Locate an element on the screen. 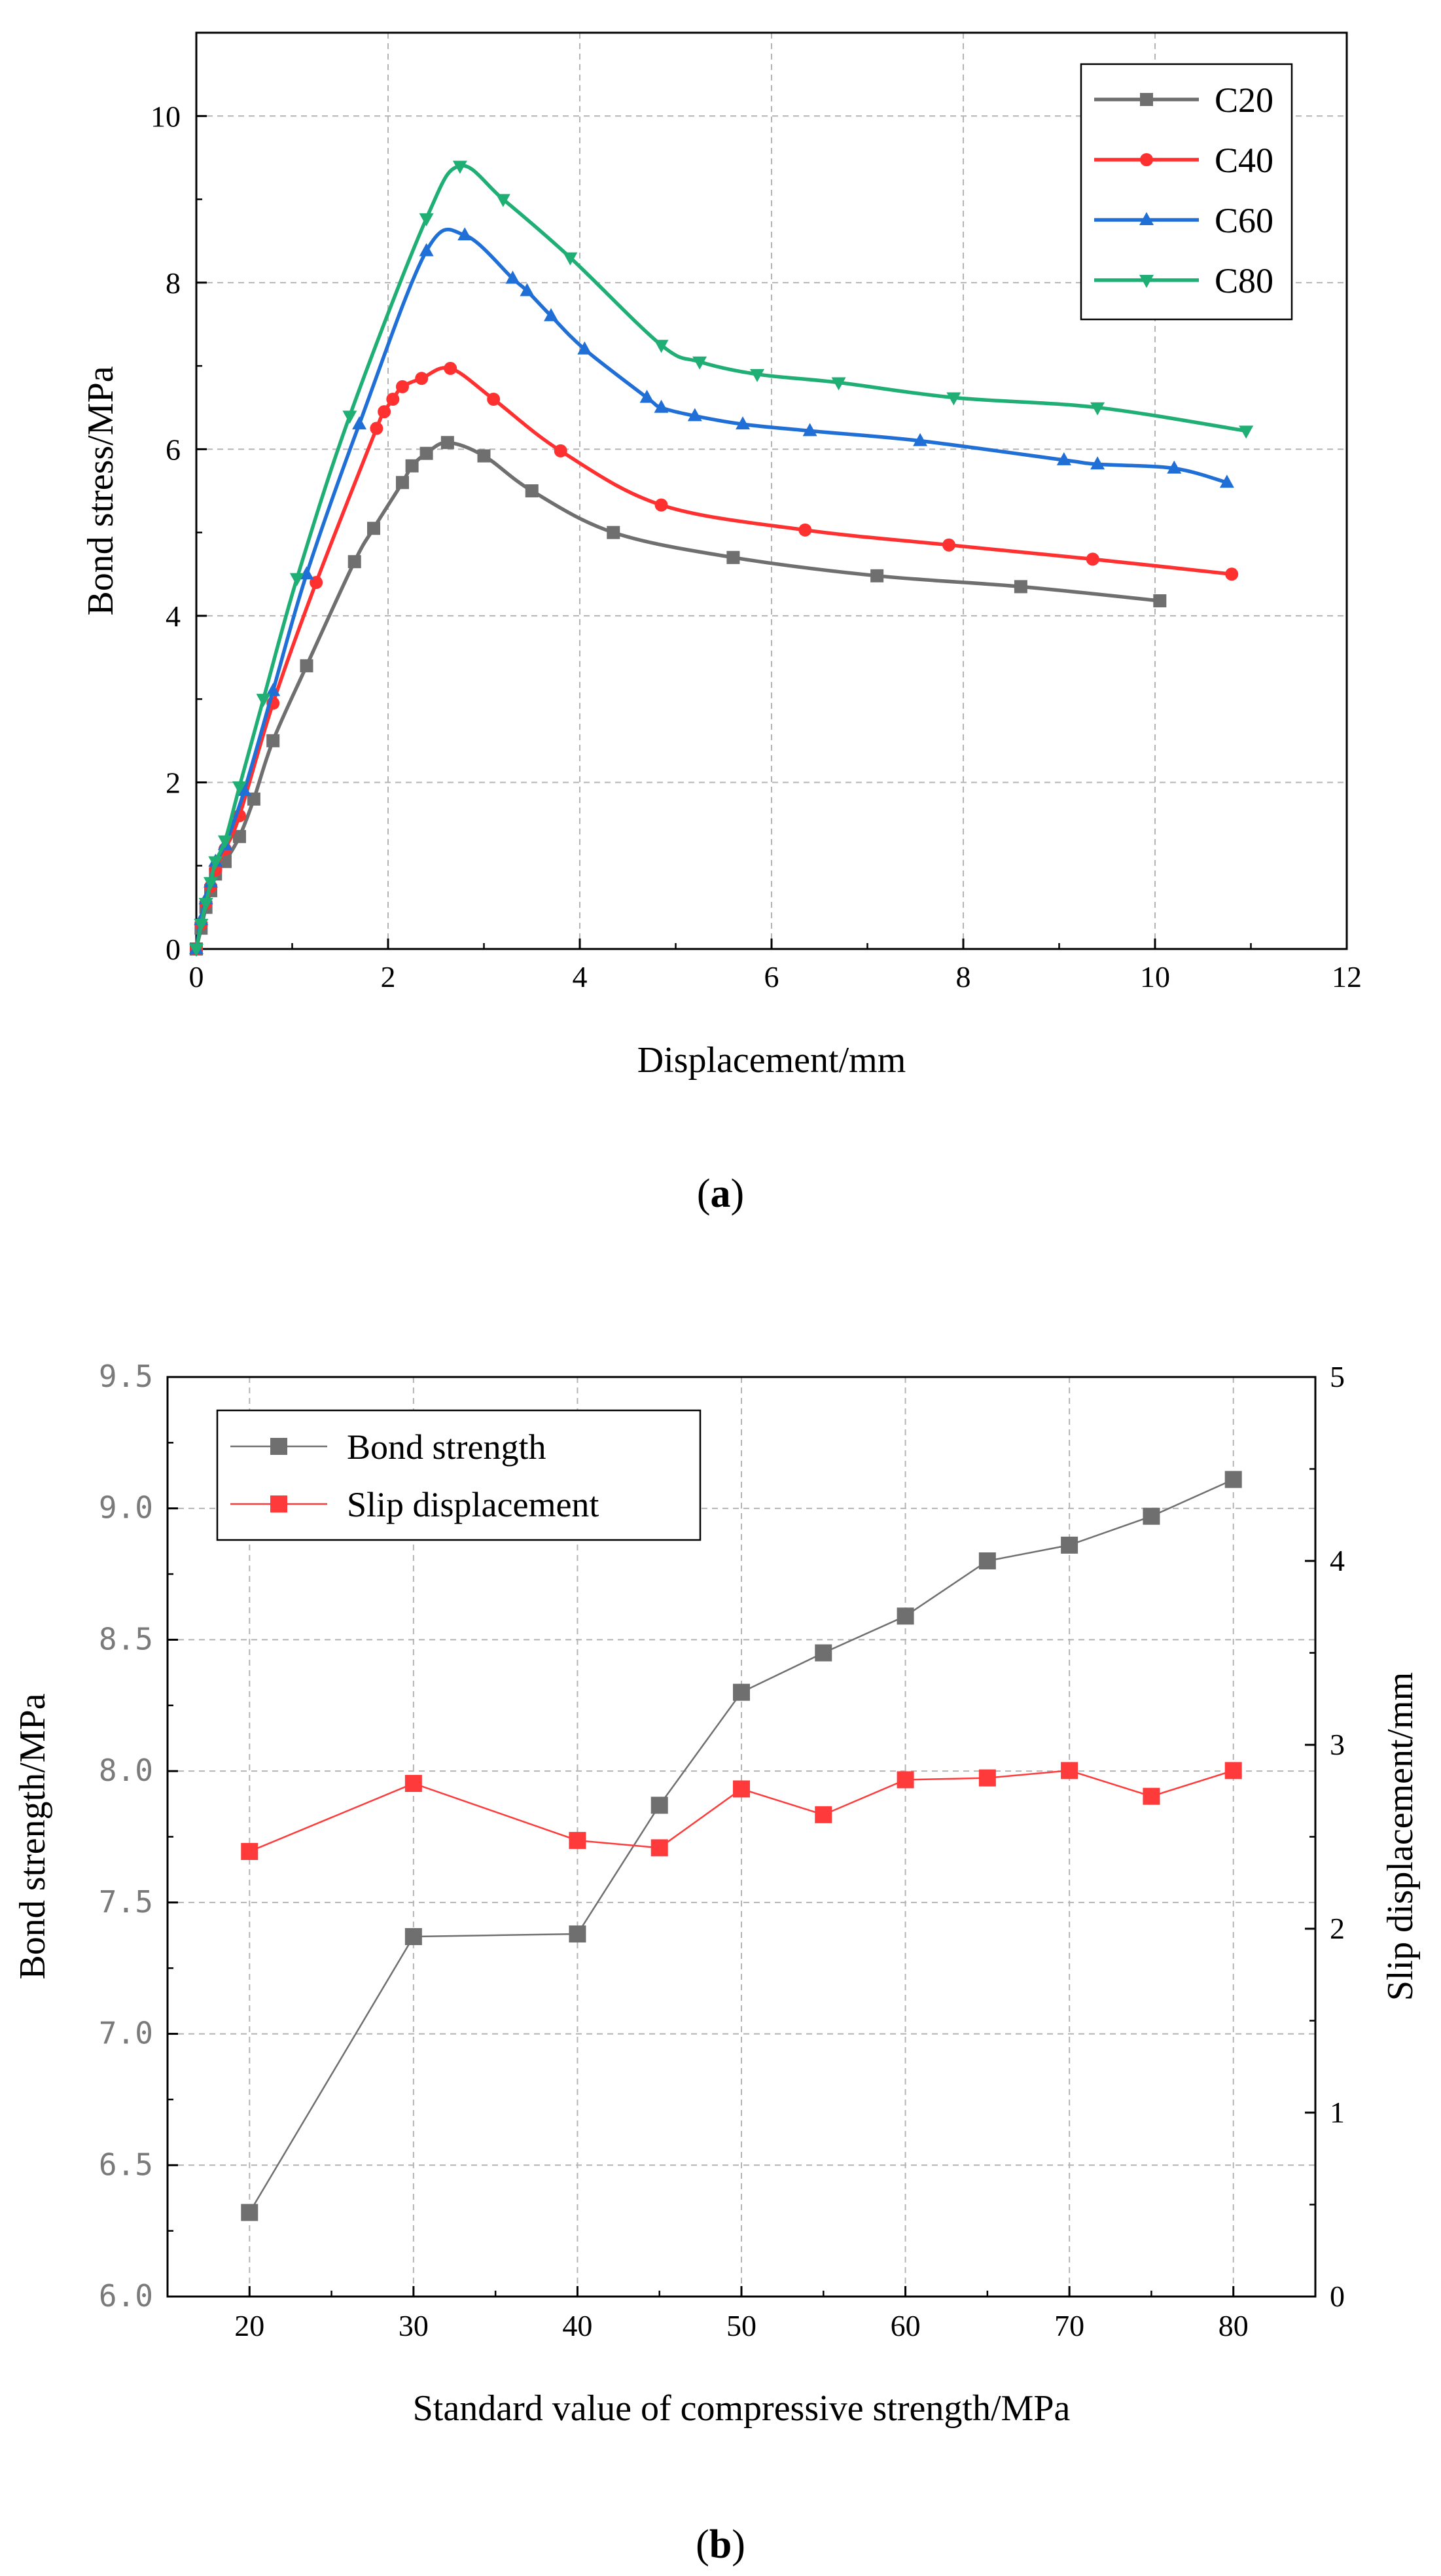  chart-b-x-tick-label: 80 is located at coordinates (1234, 2325).